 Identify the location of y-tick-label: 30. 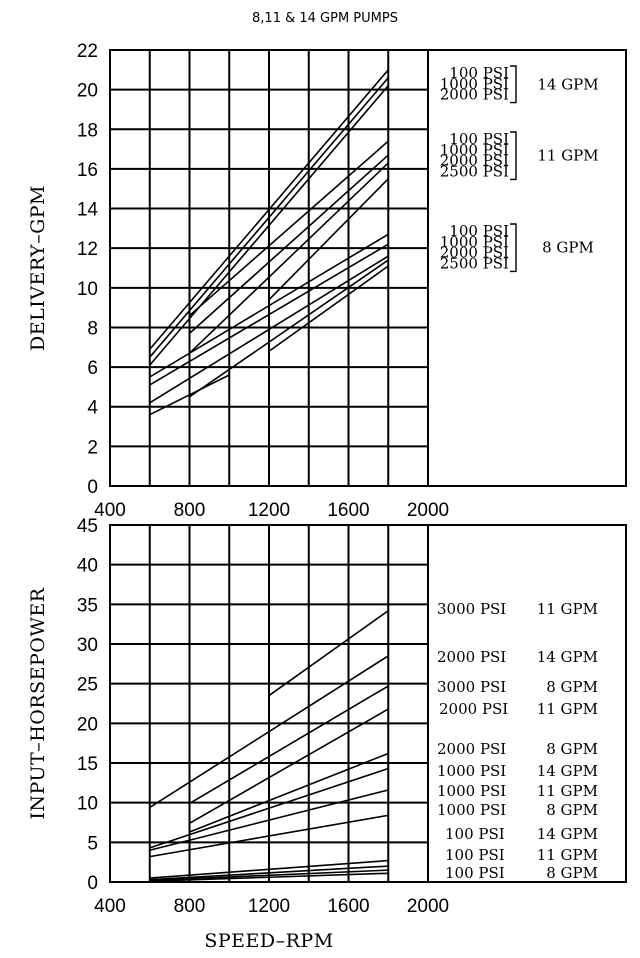
(87, 645).